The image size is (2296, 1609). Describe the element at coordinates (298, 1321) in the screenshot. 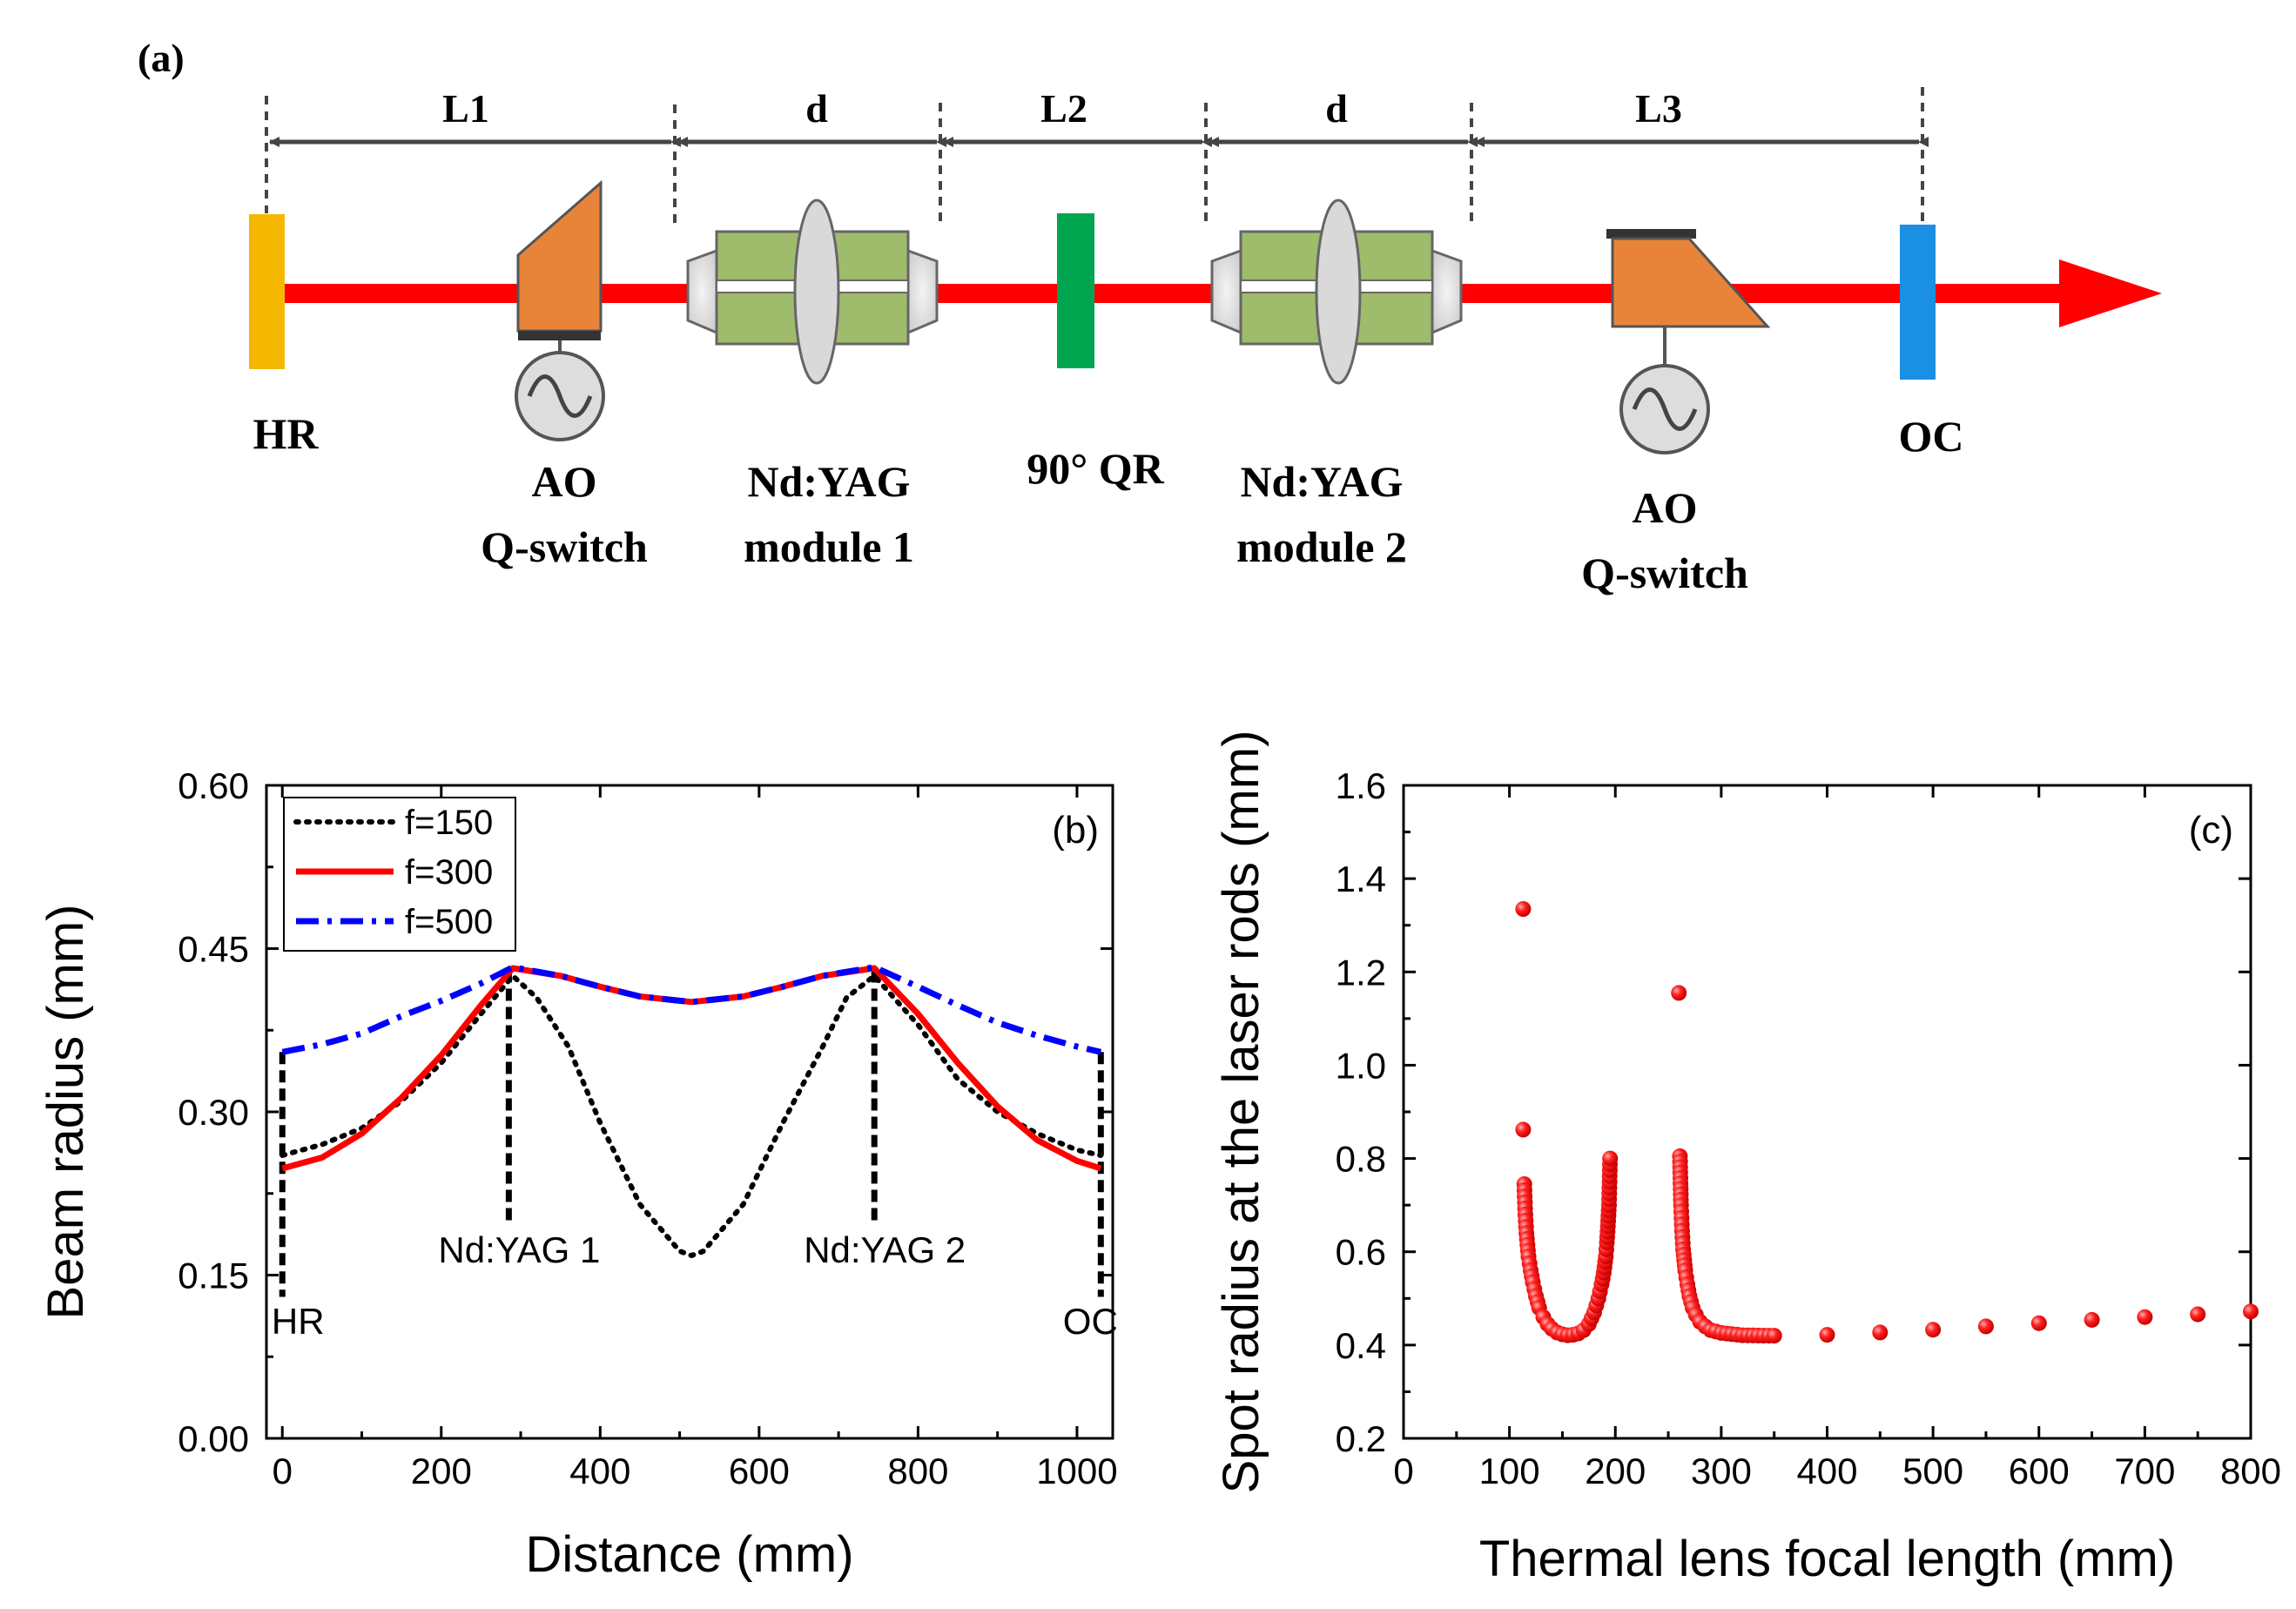

I see `position-marker-label: HR` at that location.